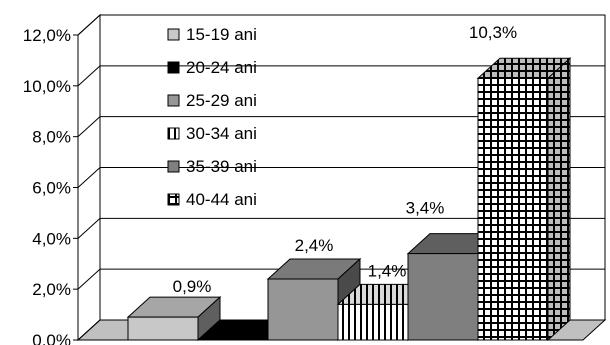 This screenshot has width=610, height=345. What do you see at coordinates (221, 67) in the screenshot?
I see `legend-label: 20-24 ani` at bounding box center [221, 67].